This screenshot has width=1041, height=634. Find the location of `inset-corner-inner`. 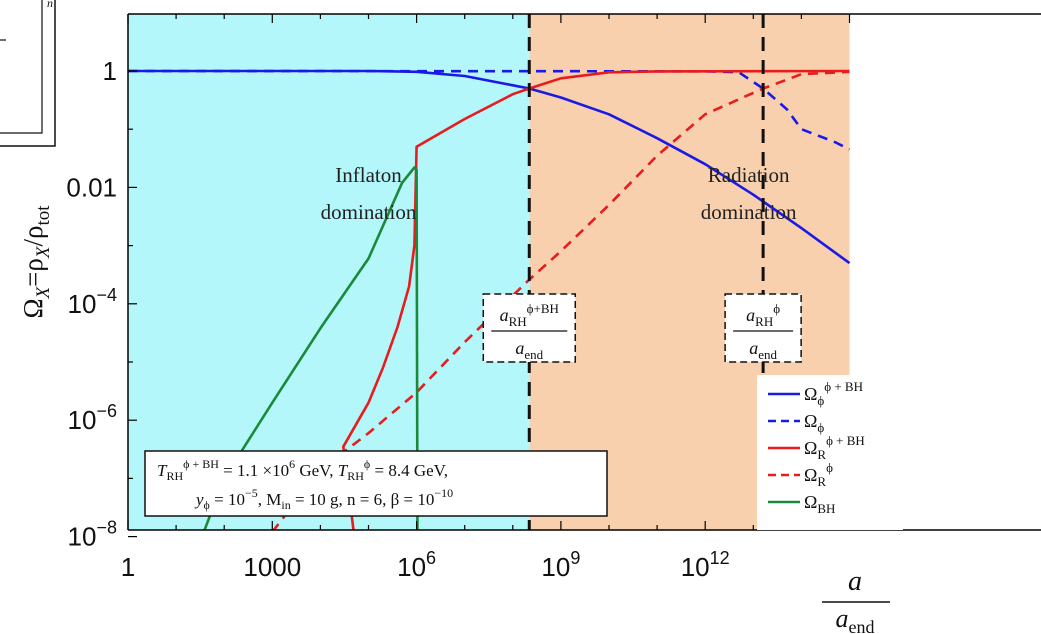

inset-corner-inner is located at coordinates (21, 67).